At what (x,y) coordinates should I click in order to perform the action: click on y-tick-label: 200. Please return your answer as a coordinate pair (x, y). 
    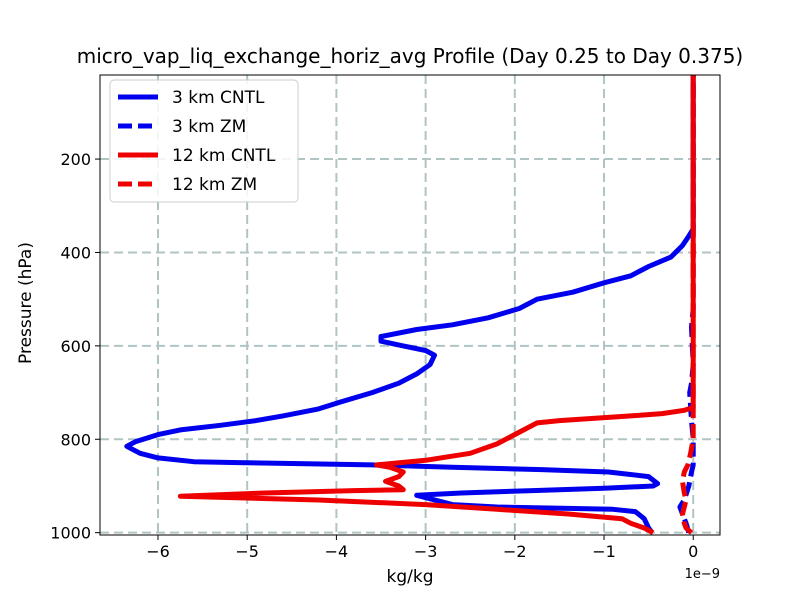
    Looking at the image, I should click on (75, 159).